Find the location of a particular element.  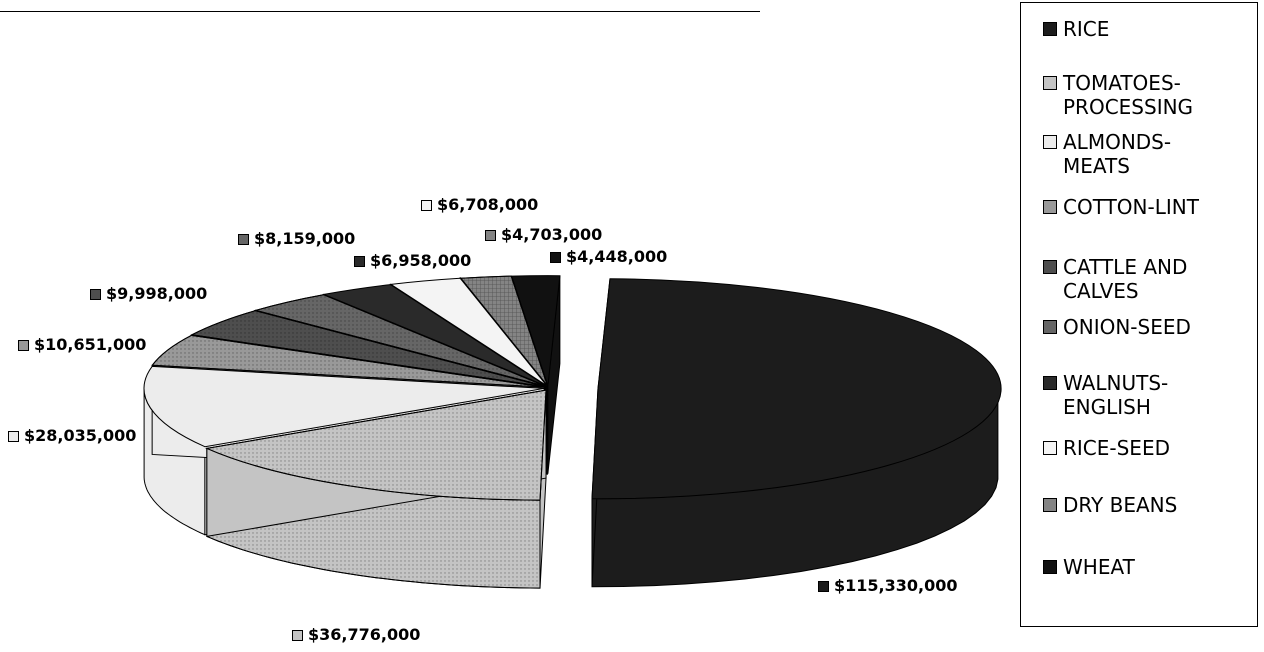

legend-label-line: ENGLISH is located at coordinates (1107, 407).